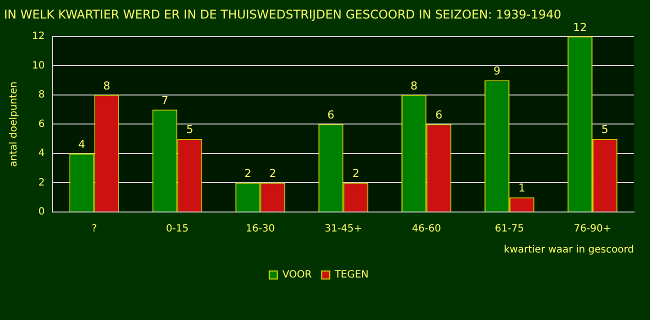  I want to click on x-tick-label: 31-45+, so click(343, 229).